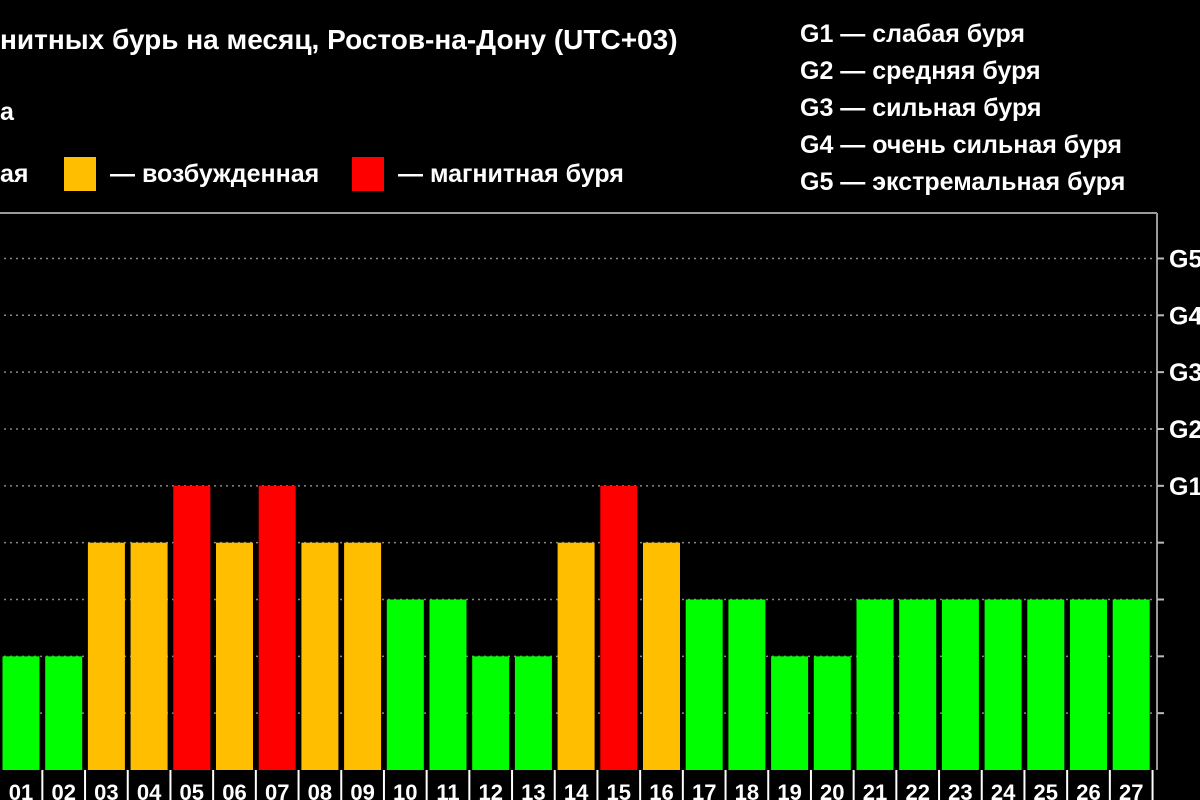  Describe the element at coordinates (149, 790) in the screenshot. I see `x-label-04: 04` at that location.